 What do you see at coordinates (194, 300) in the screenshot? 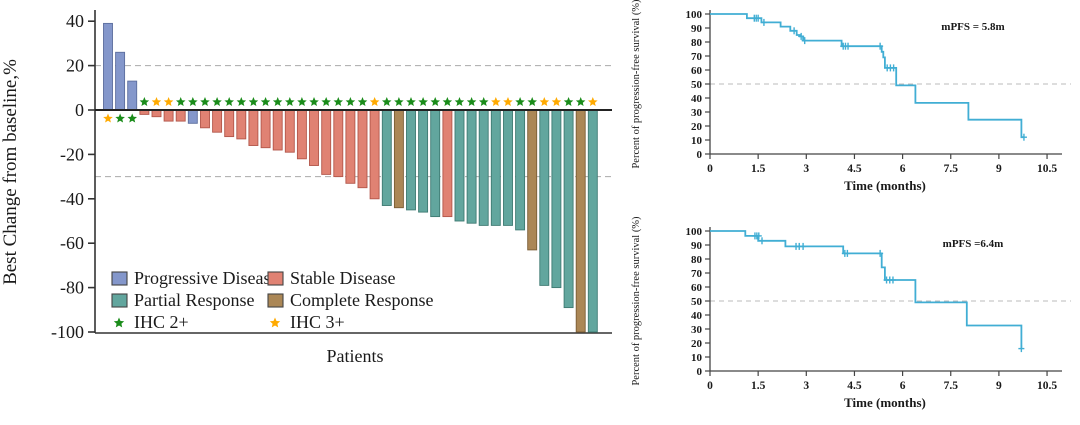
I see `legend-label: Partial Response` at bounding box center [194, 300].